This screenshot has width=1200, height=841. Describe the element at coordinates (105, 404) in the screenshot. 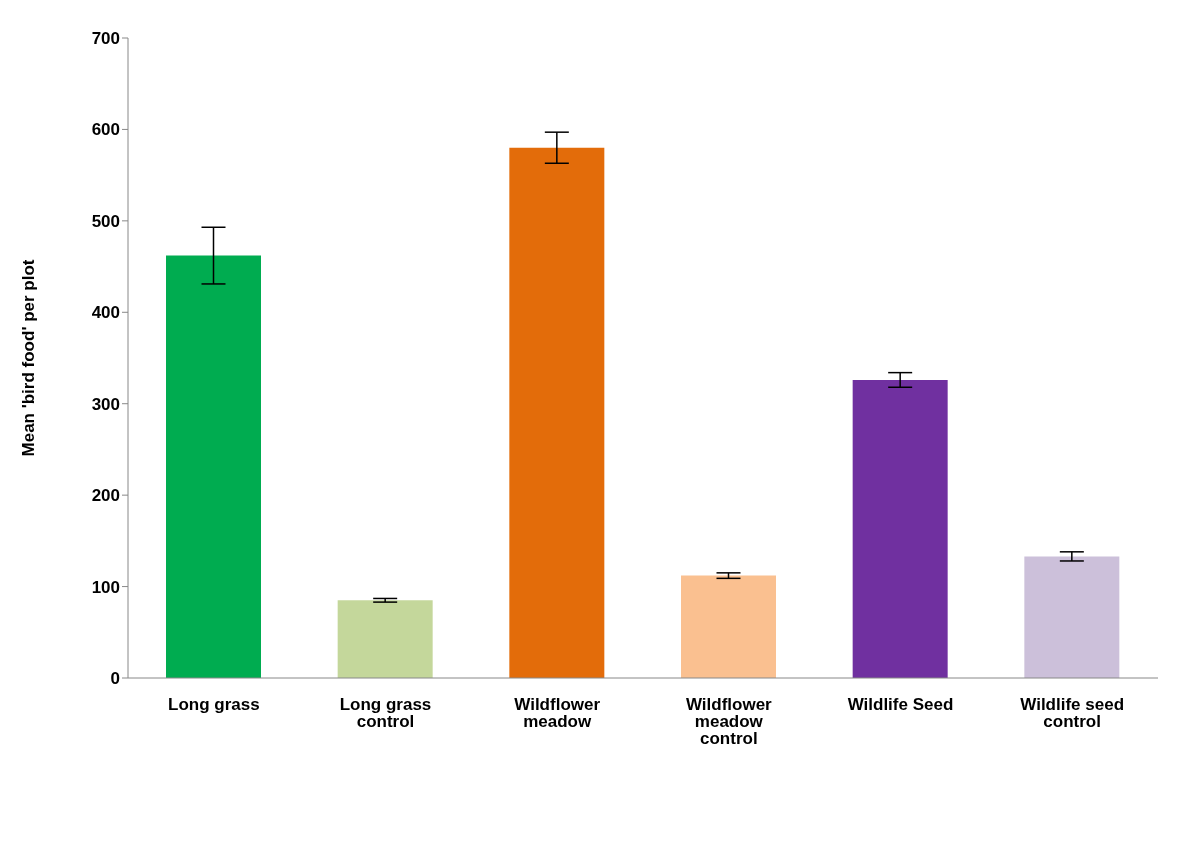

I see `y-tick-label: 300` at that location.